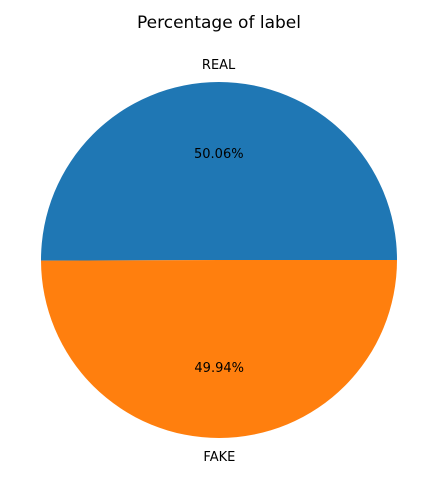 This screenshot has height=478, width=446. What do you see at coordinates (219, 65) in the screenshot?
I see `slice-label-real: REAL` at bounding box center [219, 65].